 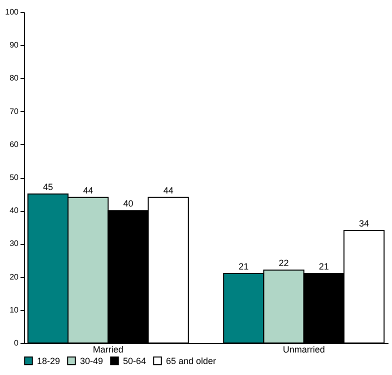 What do you see at coordinates (15, 144) in the screenshot?
I see `y-tick-label: 60` at bounding box center [15, 144].